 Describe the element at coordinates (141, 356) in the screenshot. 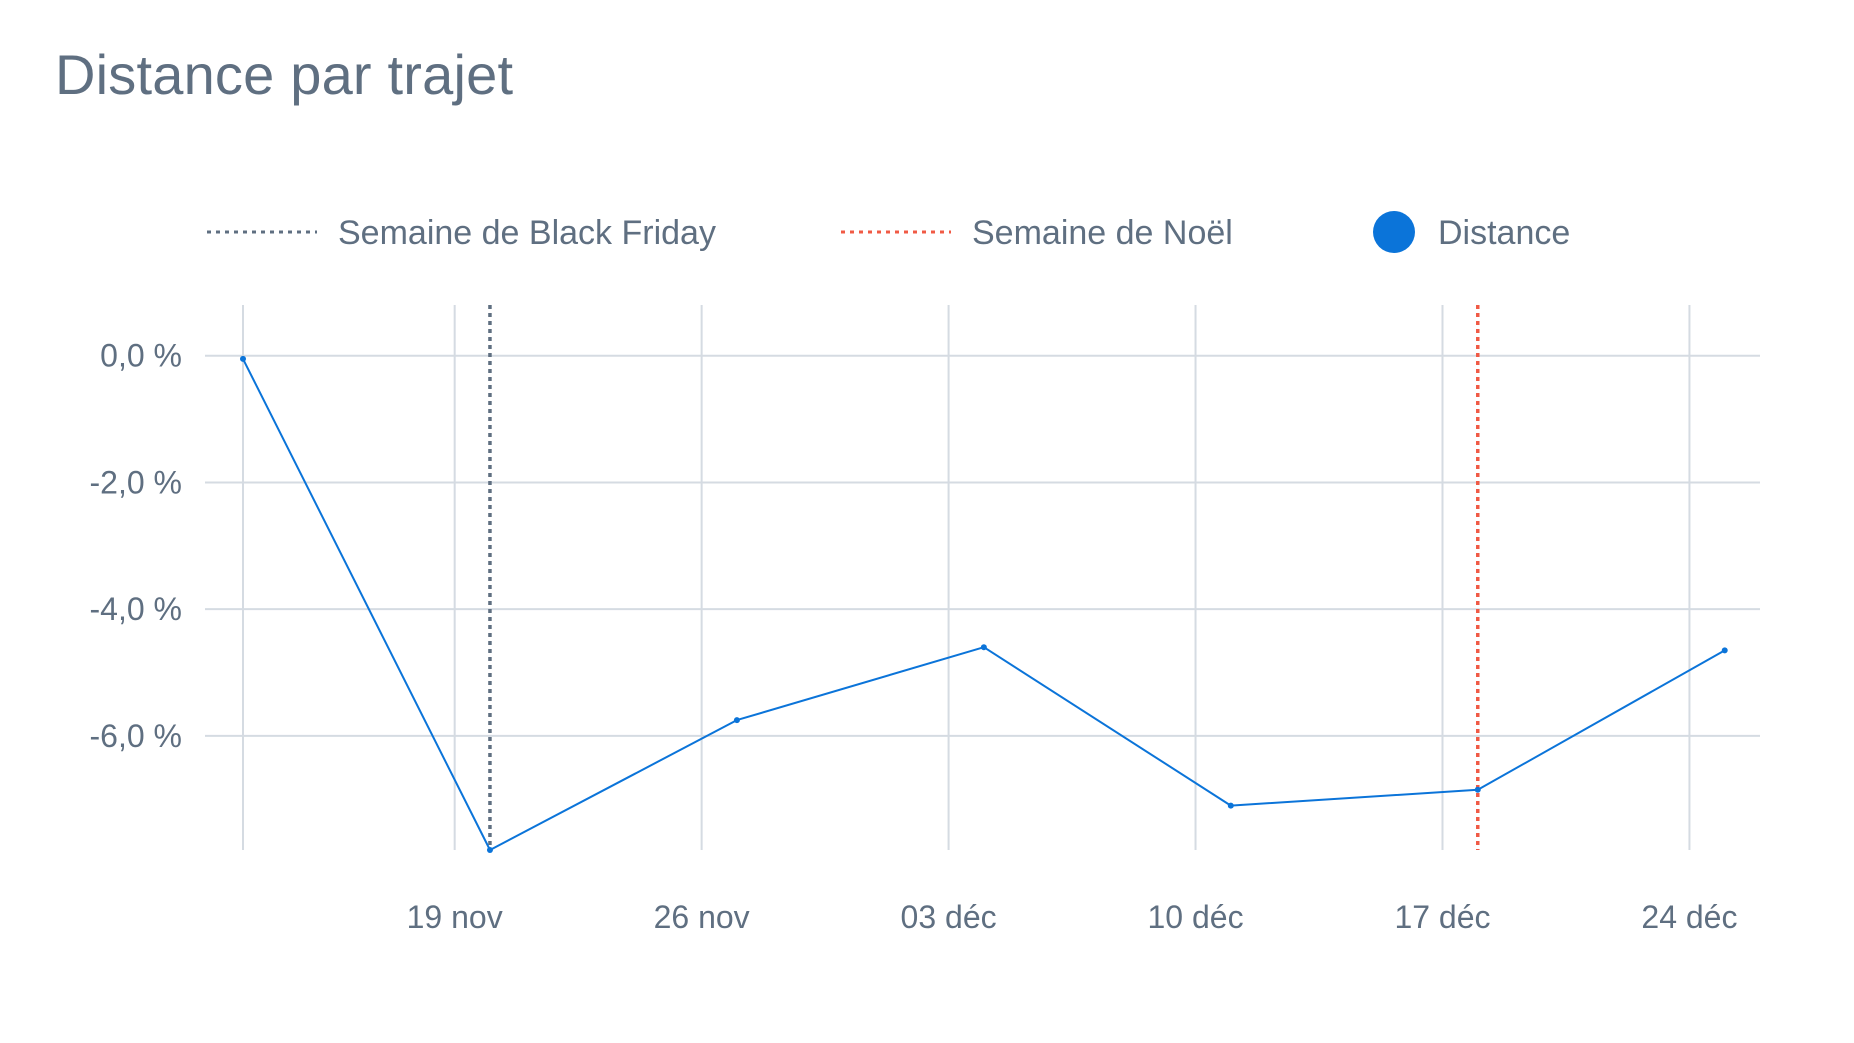

I see `y-tick-label: 0,0 %` at that location.